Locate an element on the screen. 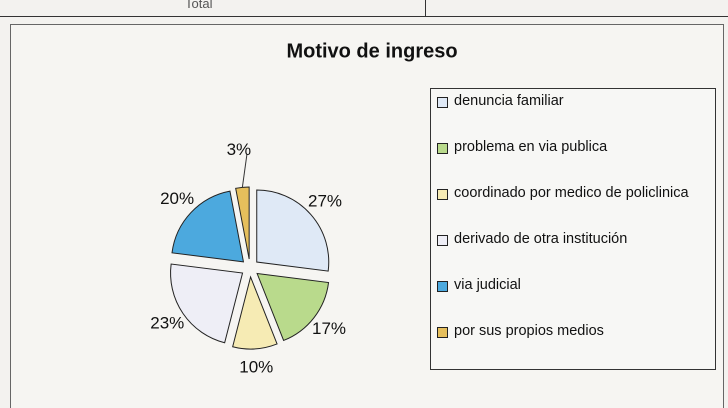 This screenshot has width=728, height=408. table-cell: Total is located at coordinates (199, 5).